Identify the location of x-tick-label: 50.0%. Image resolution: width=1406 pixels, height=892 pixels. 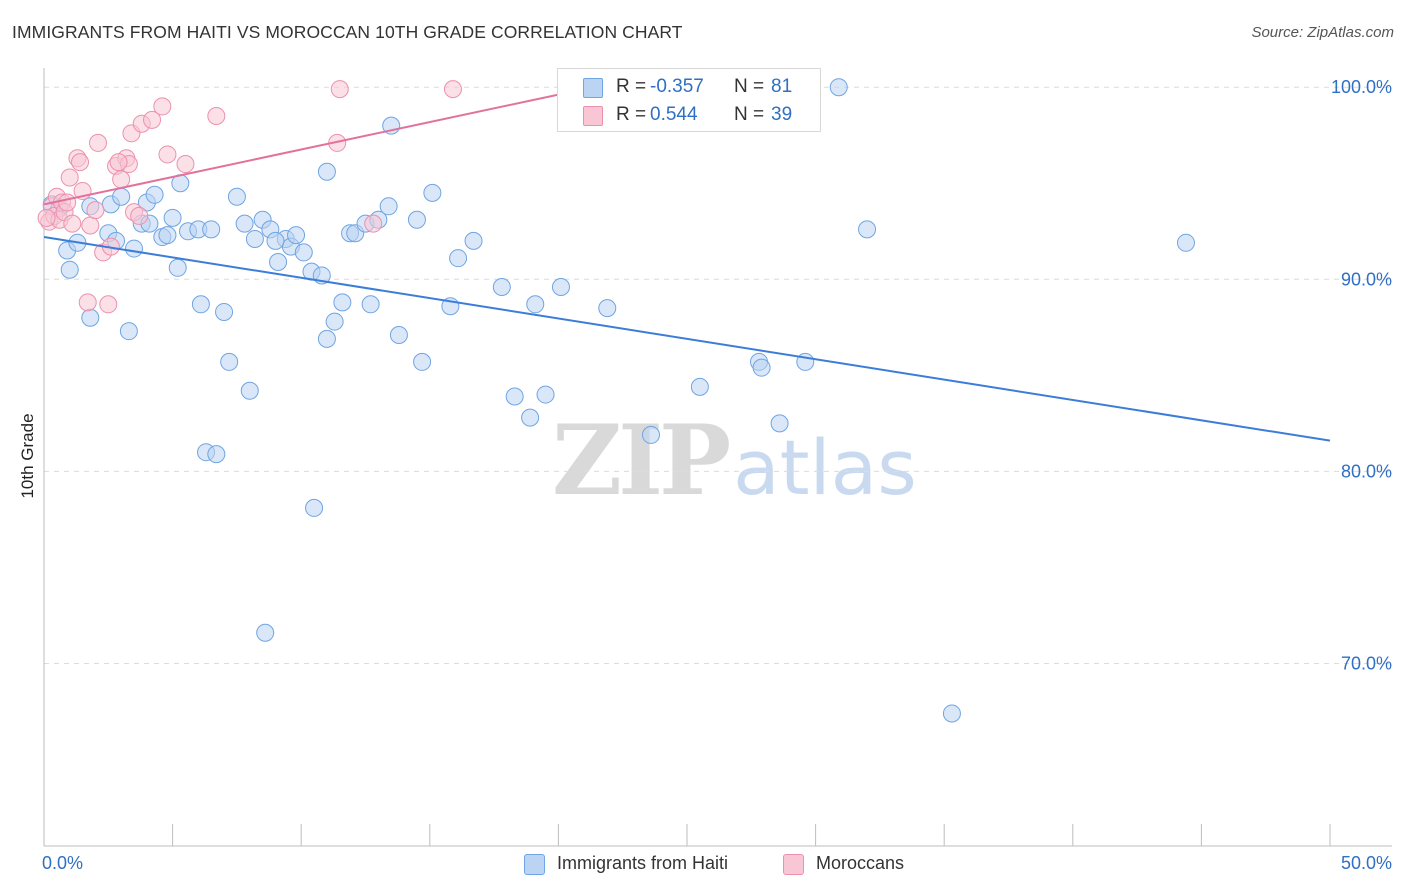
(1366, 863).